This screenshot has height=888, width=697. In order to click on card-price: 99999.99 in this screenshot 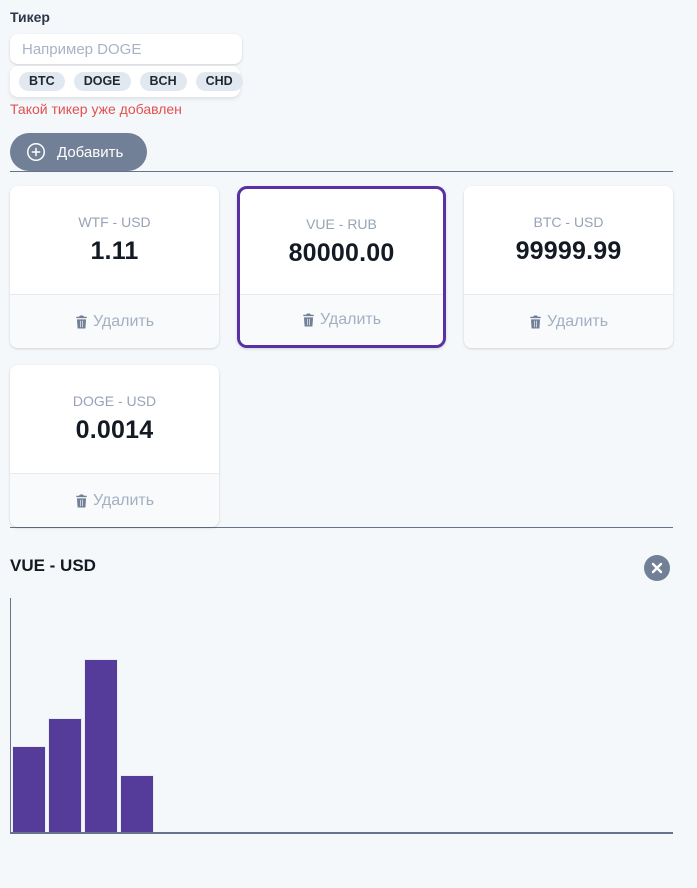, I will do `click(568, 251)`.